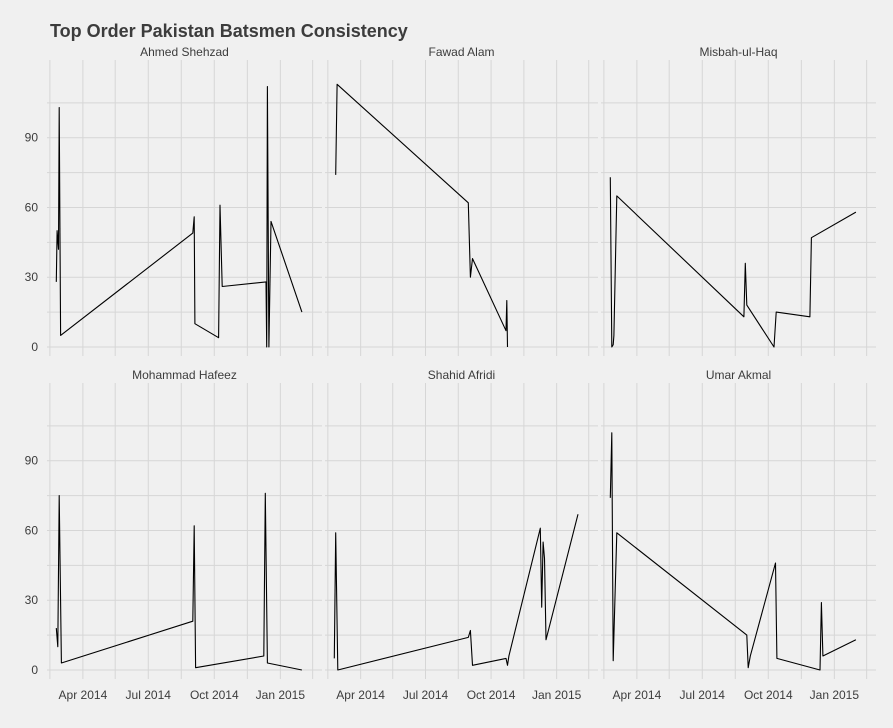 The height and width of the screenshot is (728, 893). I want to click on panel-title: Misbah-ul-Haq, so click(738, 52).